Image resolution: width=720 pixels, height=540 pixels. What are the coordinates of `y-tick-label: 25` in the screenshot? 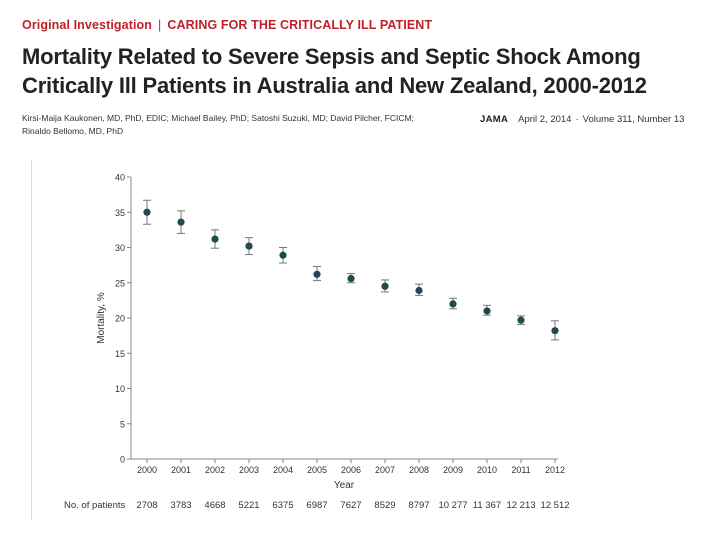 It's located at (120, 283).